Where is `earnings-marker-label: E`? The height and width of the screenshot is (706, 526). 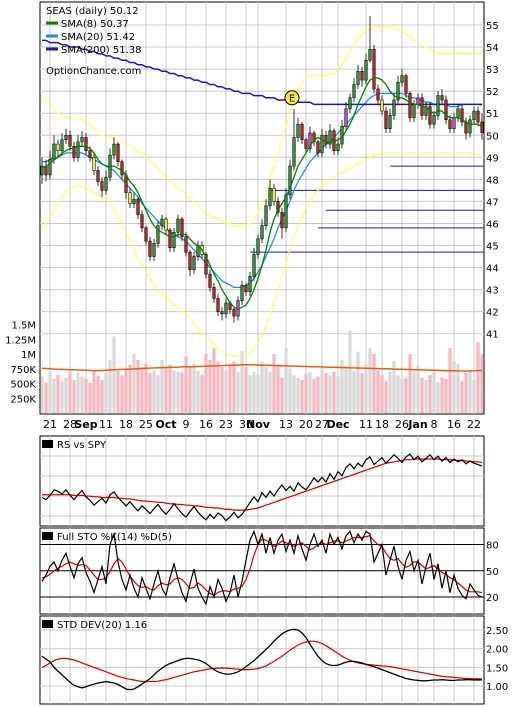
earnings-marker-label: E is located at coordinates (292, 98).